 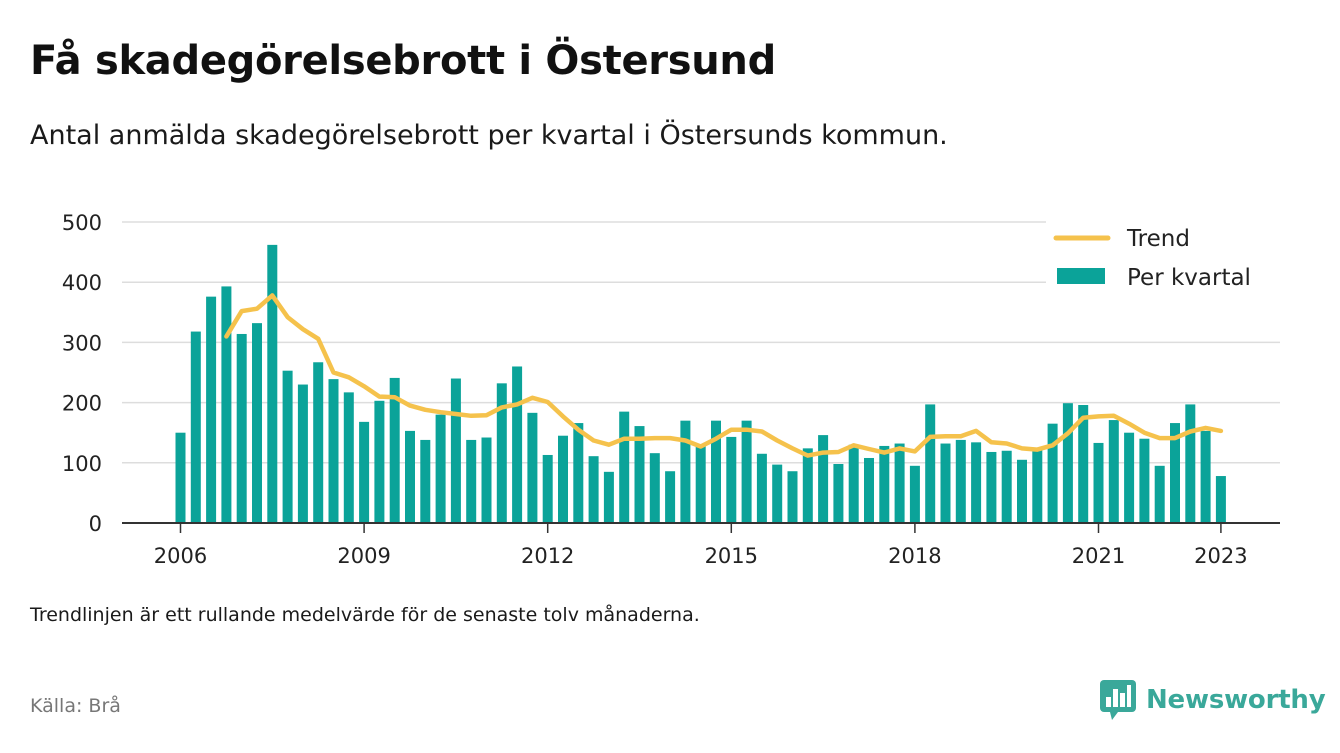 I want to click on x-tick-label: 2015, so click(x=731, y=556).